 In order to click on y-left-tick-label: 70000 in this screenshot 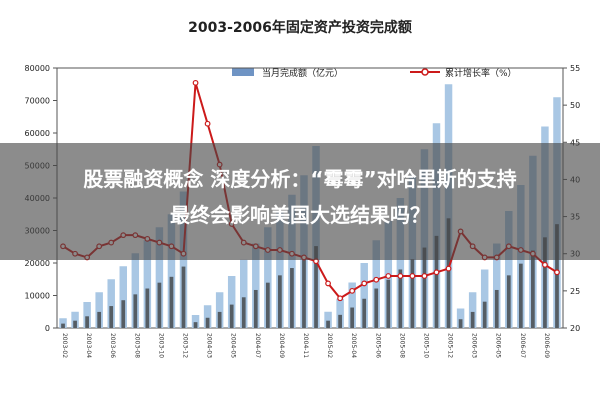, I will do `click(37, 101)`.